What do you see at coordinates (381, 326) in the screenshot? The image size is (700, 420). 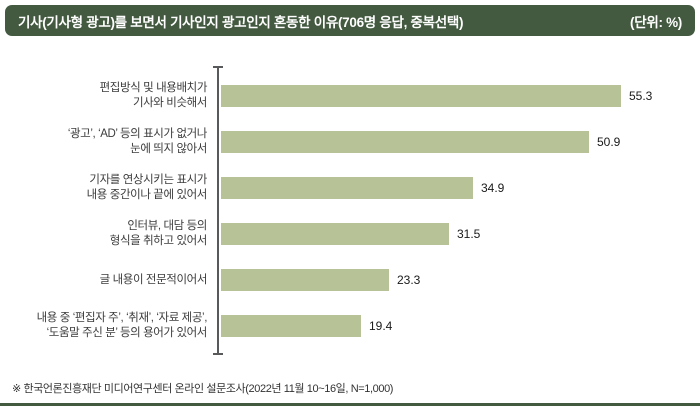 I see `value-label: 19.4` at bounding box center [381, 326].